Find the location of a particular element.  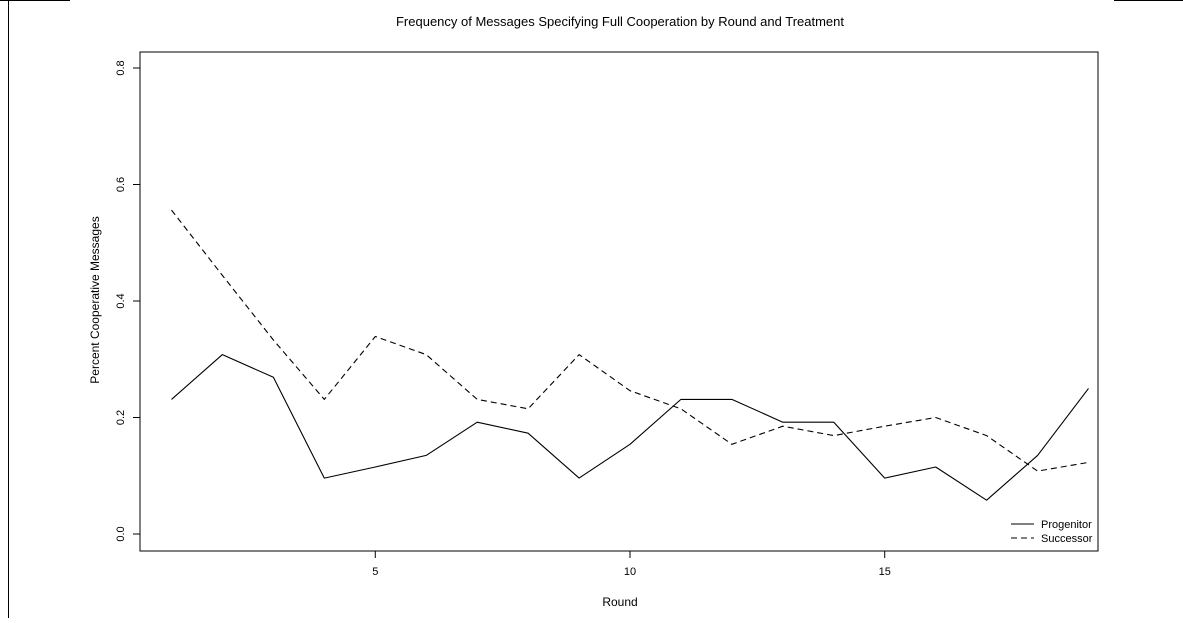

x-axis: 5 10 15 is located at coordinates (631, 564).